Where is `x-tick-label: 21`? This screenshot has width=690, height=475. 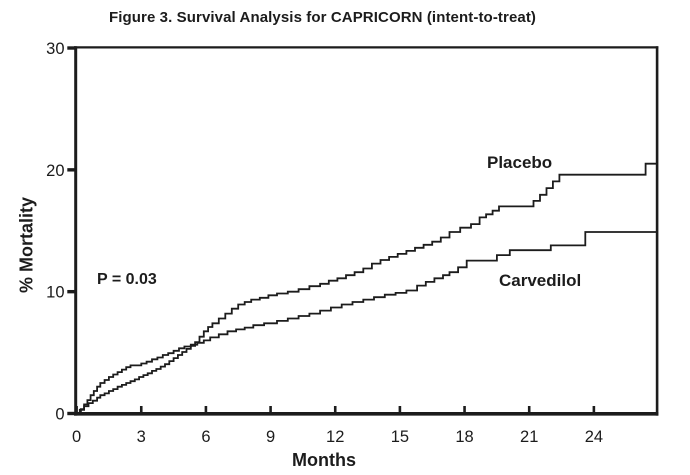
x-tick-label: 21 is located at coordinates (529, 437).